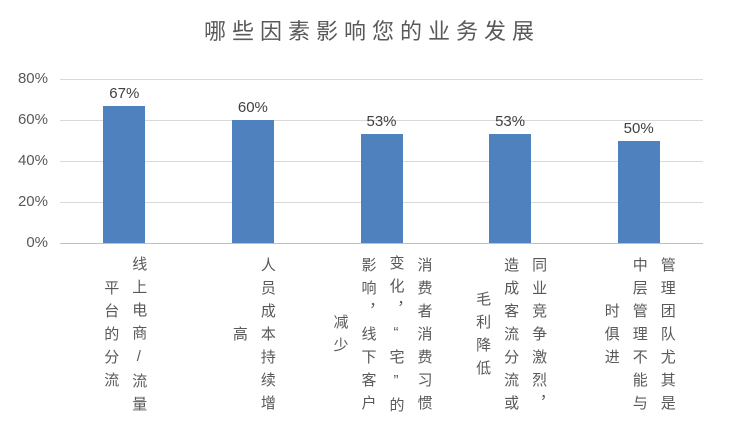 The width and height of the screenshot is (744, 437). What do you see at coordinates (253, 337) in the screenshot?
I see `x-axis-category-label: 人员成本持续增高` at bounding box center [253, 337].